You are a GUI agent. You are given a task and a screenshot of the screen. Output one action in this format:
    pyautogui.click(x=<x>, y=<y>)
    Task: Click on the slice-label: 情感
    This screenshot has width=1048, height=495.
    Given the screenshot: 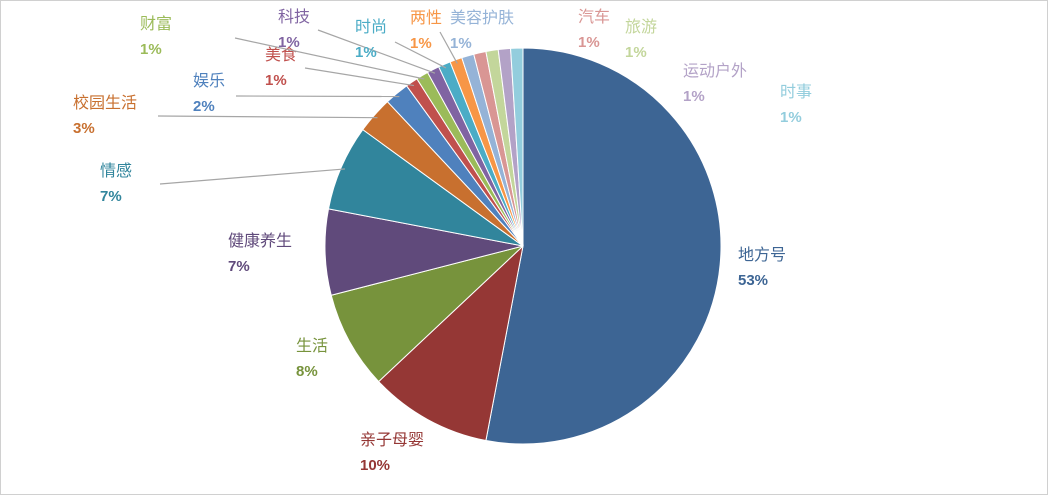 What is the action you would take?
    pyautogui.click(x=116, y=171)
    